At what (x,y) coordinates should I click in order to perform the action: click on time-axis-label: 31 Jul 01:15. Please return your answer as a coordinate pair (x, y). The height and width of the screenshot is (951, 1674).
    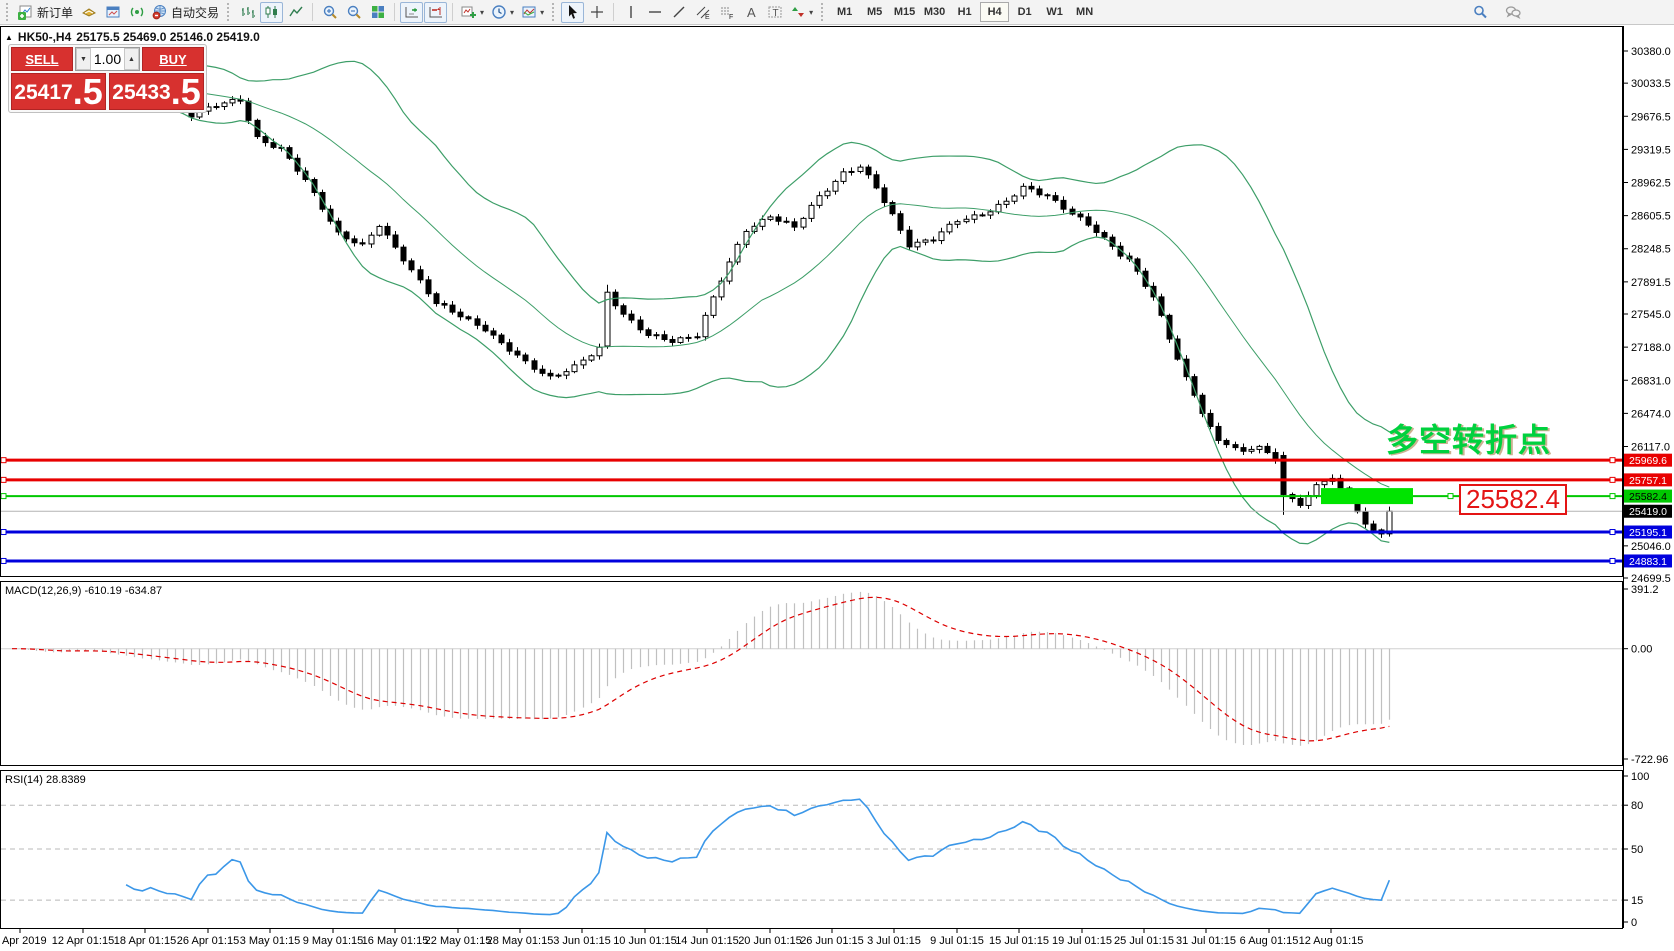
    Looking at the image, I should click on (1206, 941).